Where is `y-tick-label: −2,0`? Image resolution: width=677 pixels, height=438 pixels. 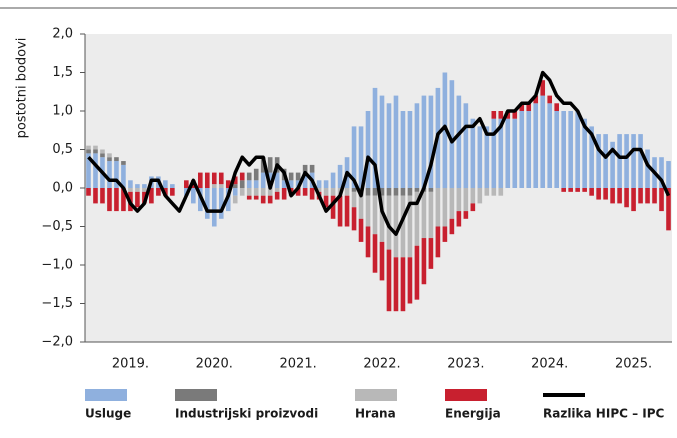
y-tick-label: −2,0 is located at coordinates (57, 342).